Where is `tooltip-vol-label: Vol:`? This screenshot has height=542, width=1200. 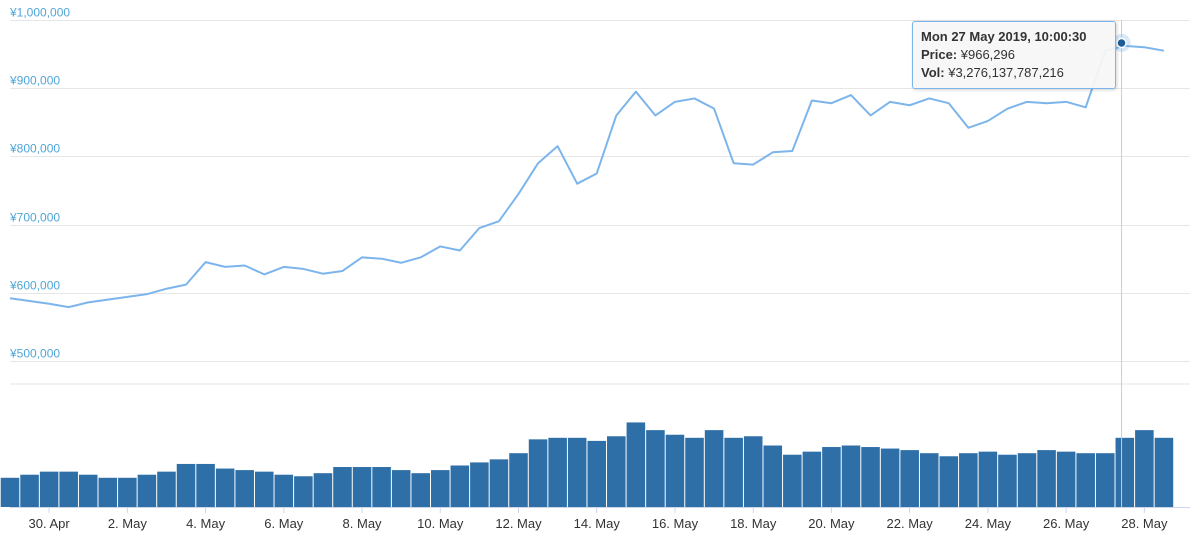
tooltip-vol-label: Vol: is located at coordinates (933, 72).